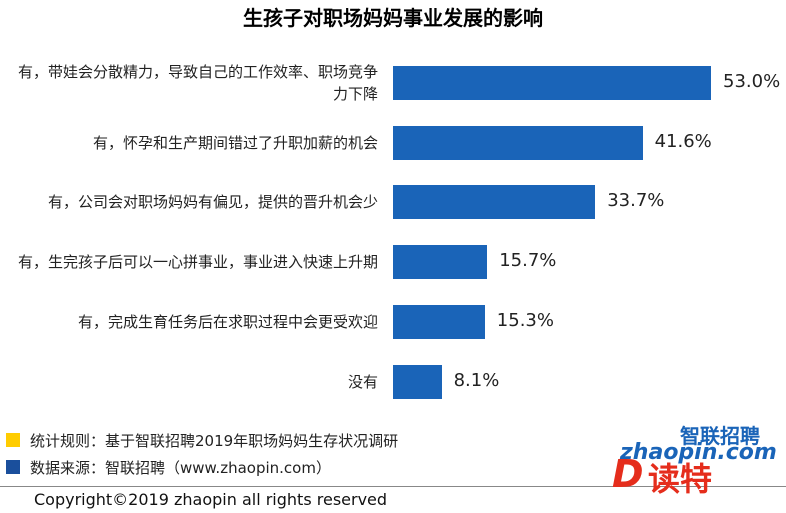 Image resolution: width=786 pixels, height=513 pixels. Describe the element at coordinates (212, 202) in the screenshot. I see `category-label: 有，公司会对职场妈妈有偏见，提供的晋升机会少` at that location.